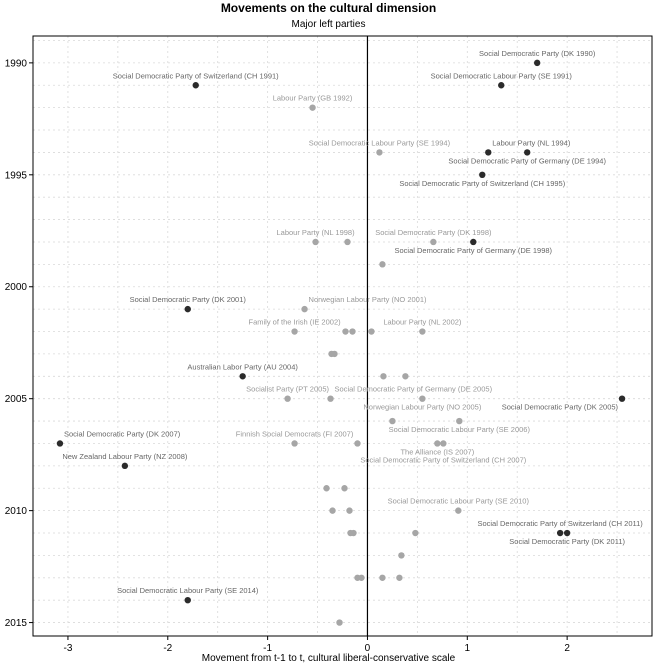 The image size is (657, 668). What do you see at coordinates (537, 53) in the screenshot?
I see `point-label: Social Democratic Party (DK 1990)` at bounding box center [537, 53].